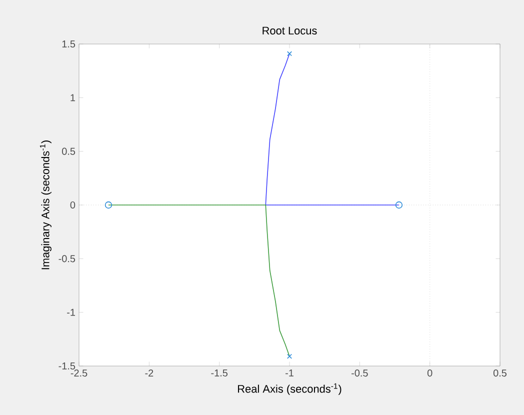  I want to click on x-tick-label: 0.5, so click(500, 373).